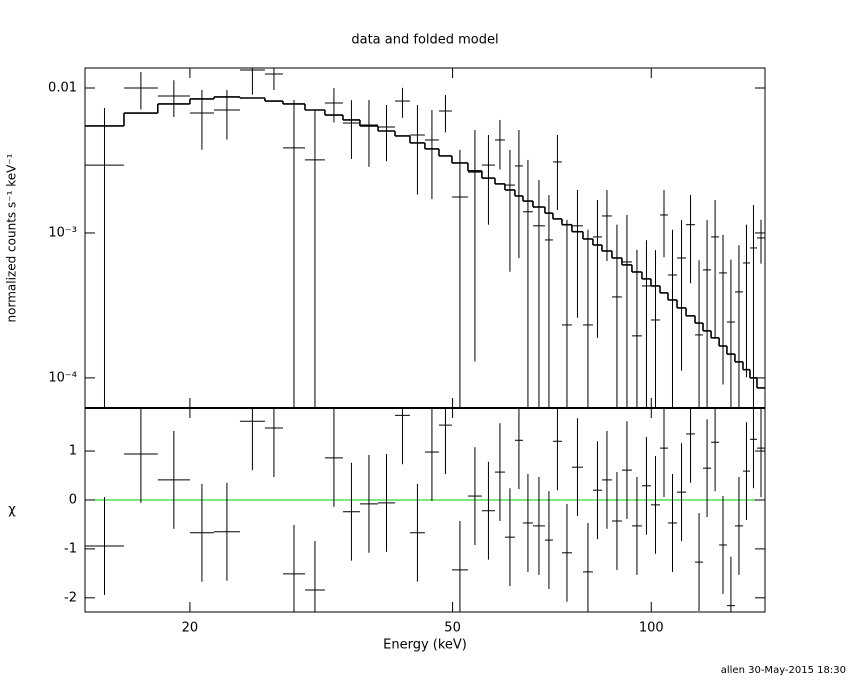 The width and height of the screenshot is (850, 680). What do you see at coordinates (70, 548) in the screenshot?
I see `y-tick-label: -1` at bounding box center [70, 548].